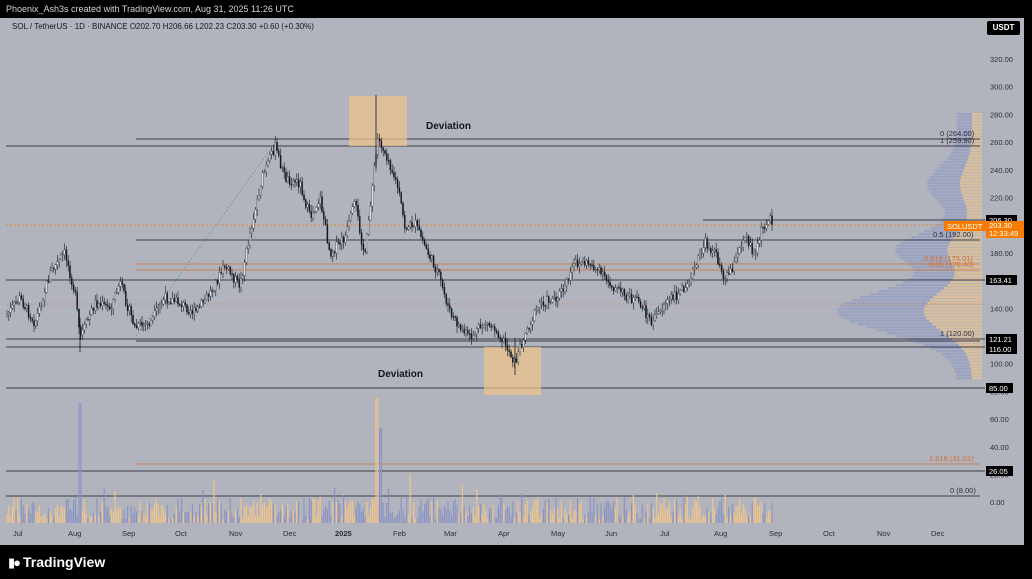 The width and height of the screenshot is (1032, 579). What do you see at coordinates (1001, 59) in the screenshot?
I see `price-axis-label: 320.00` at bounding box center [1001, 59].